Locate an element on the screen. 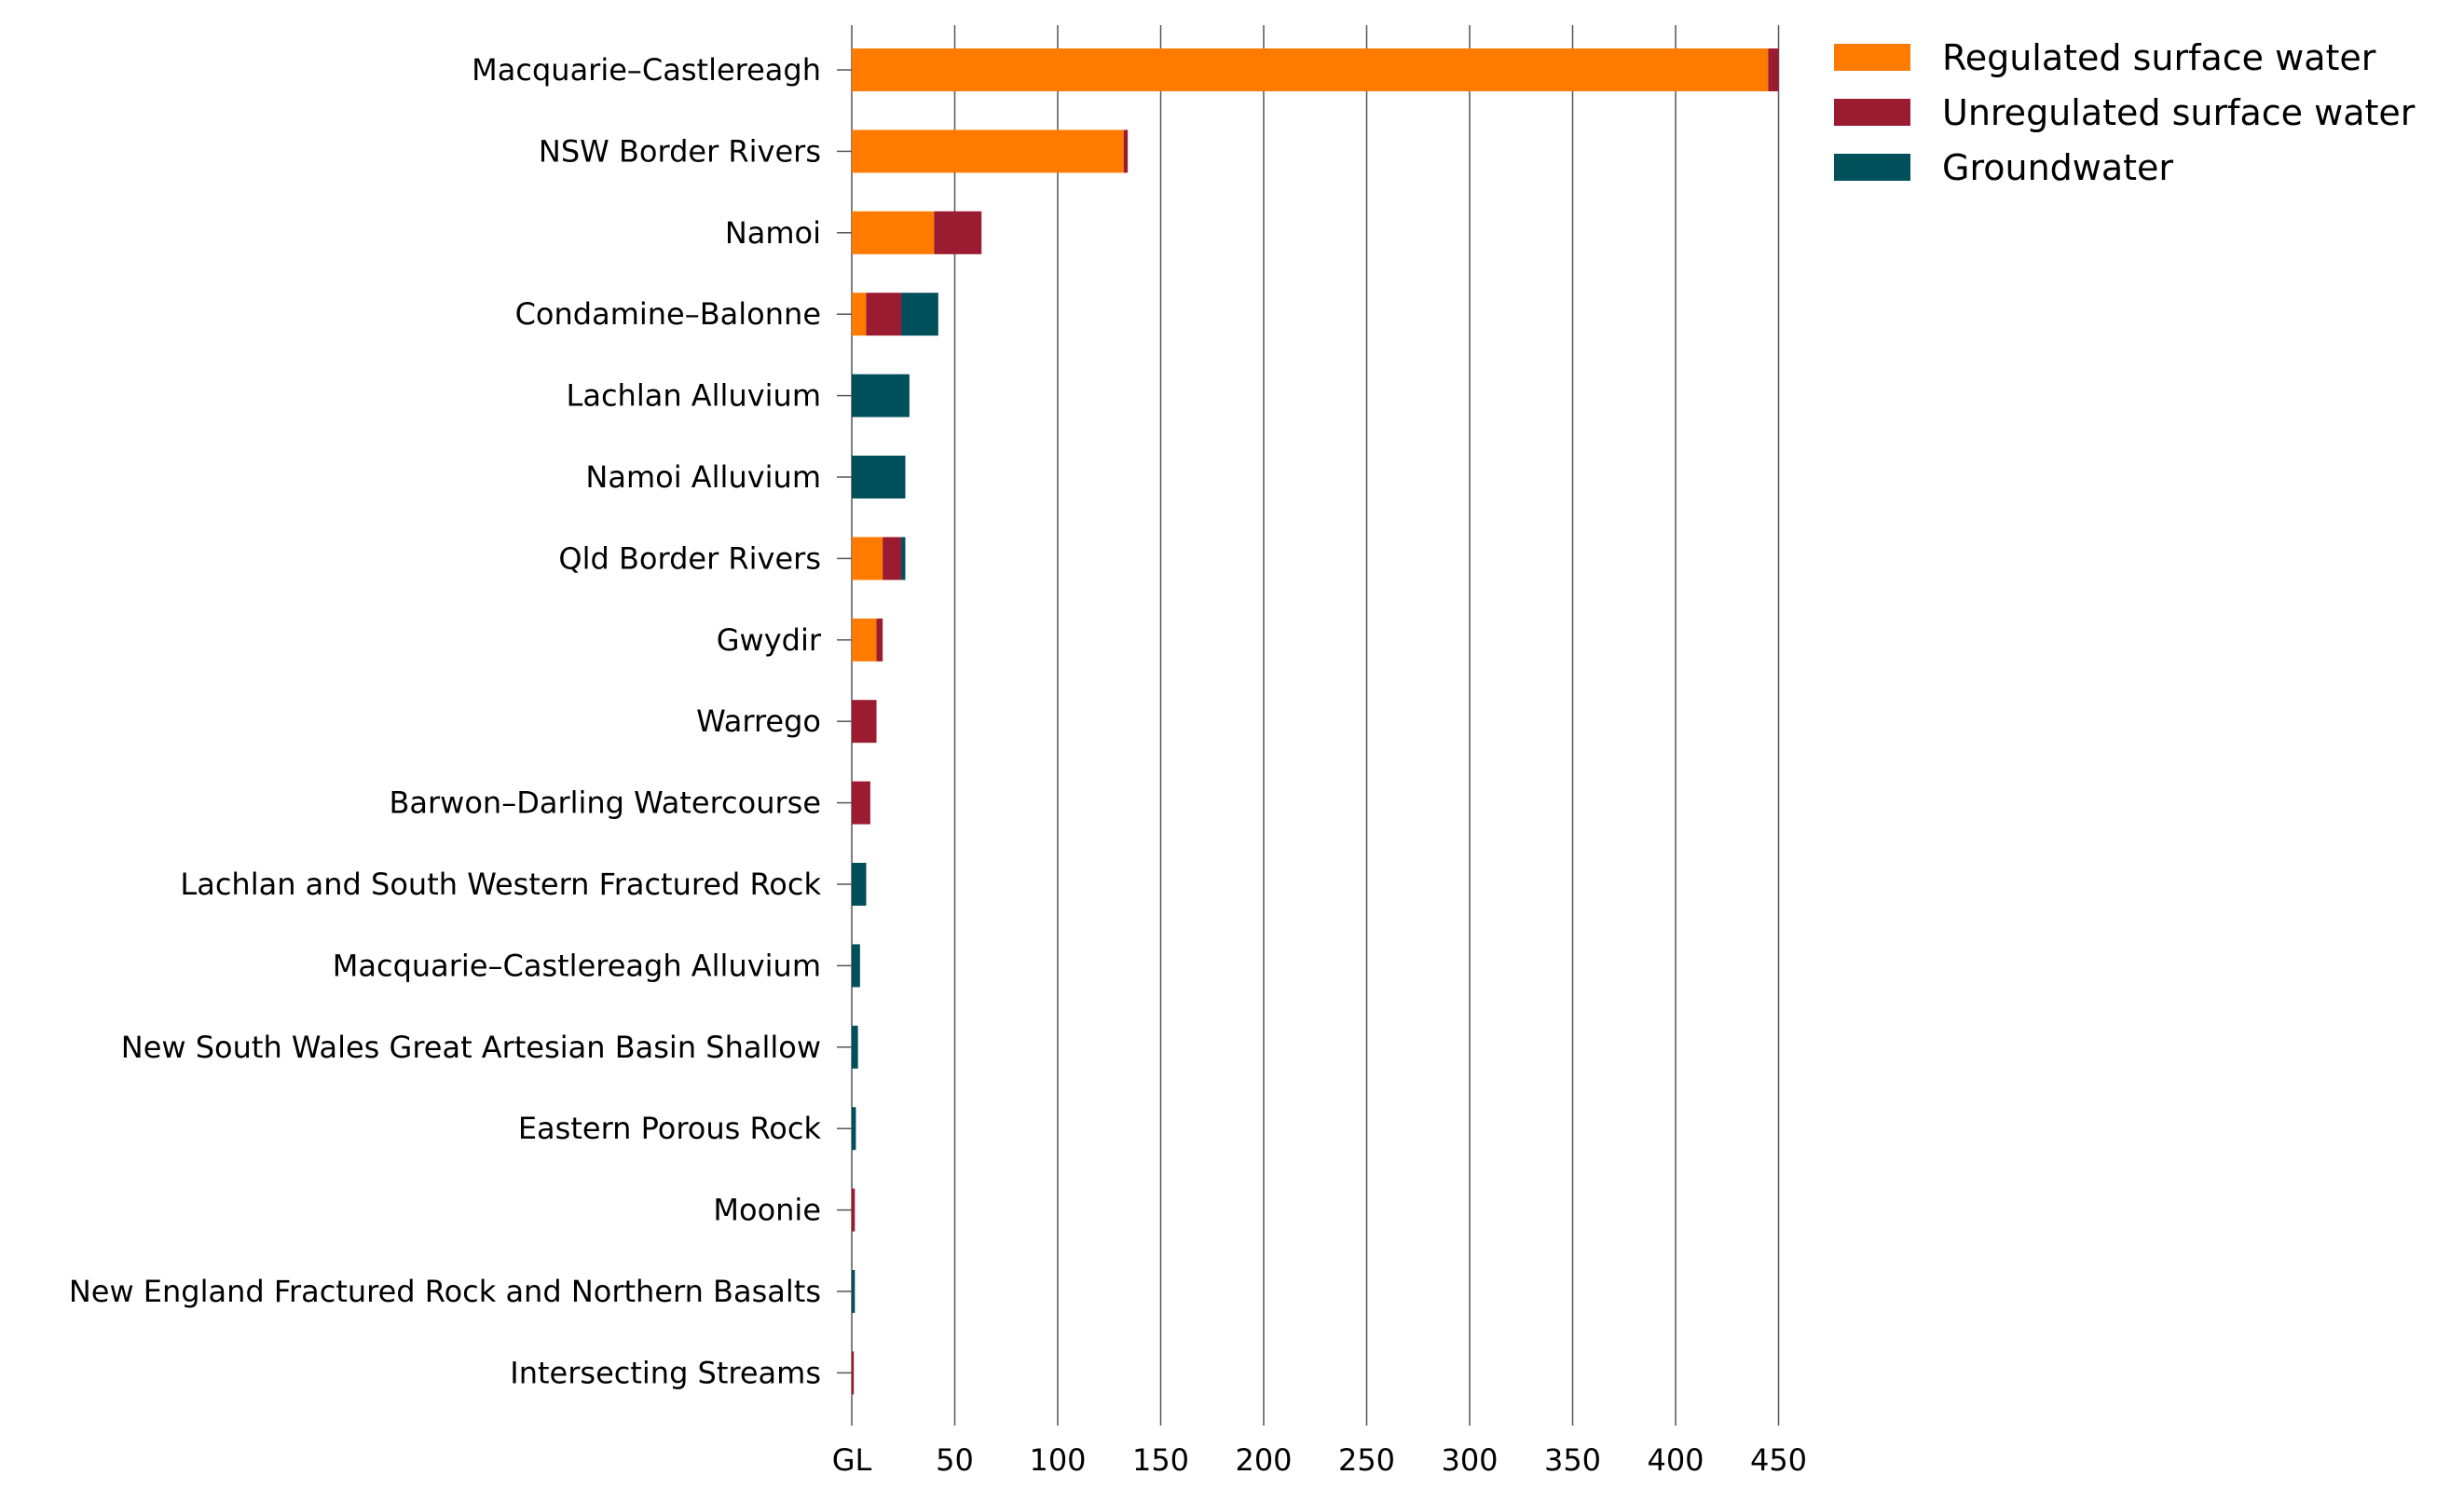 The width and height of the screenshot is (2464, 1502). category-label: NSW Border Rivers is located at coordinates (680, 151).